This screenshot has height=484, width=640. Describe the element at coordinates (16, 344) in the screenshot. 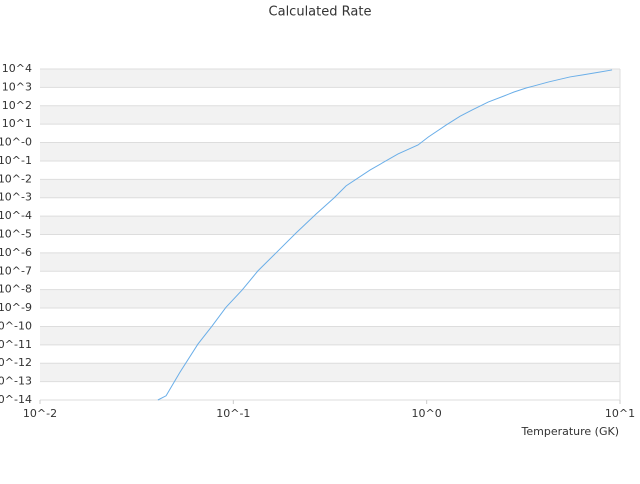

I see `y-tick-label: 10^-11` at that location.